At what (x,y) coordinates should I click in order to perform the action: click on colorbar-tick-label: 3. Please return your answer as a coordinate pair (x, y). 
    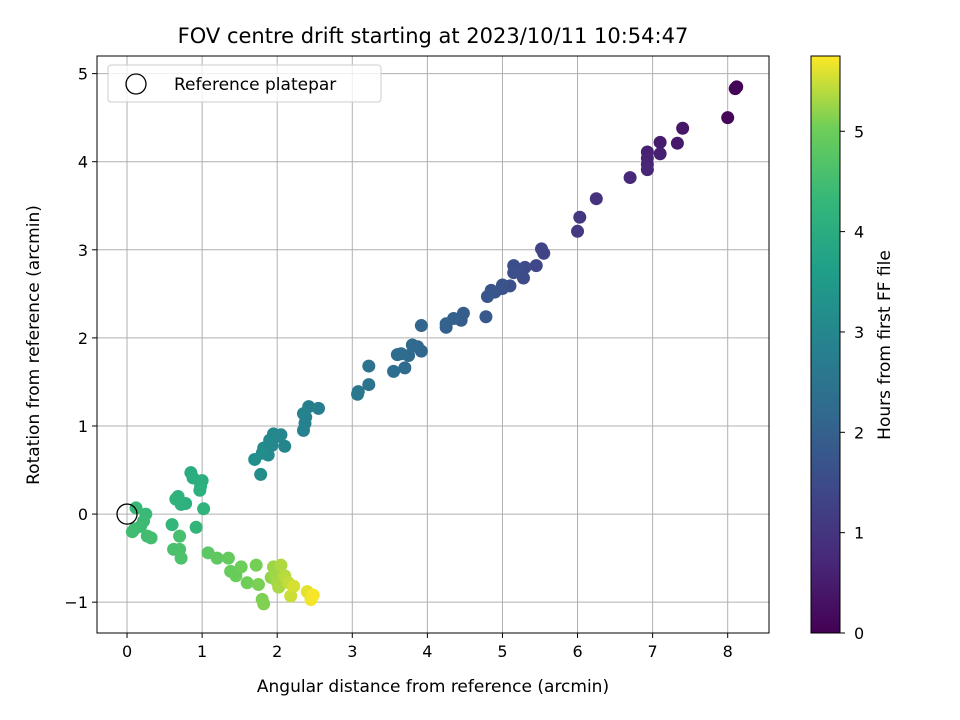
    Looking at the image, I should click on (859, 332).